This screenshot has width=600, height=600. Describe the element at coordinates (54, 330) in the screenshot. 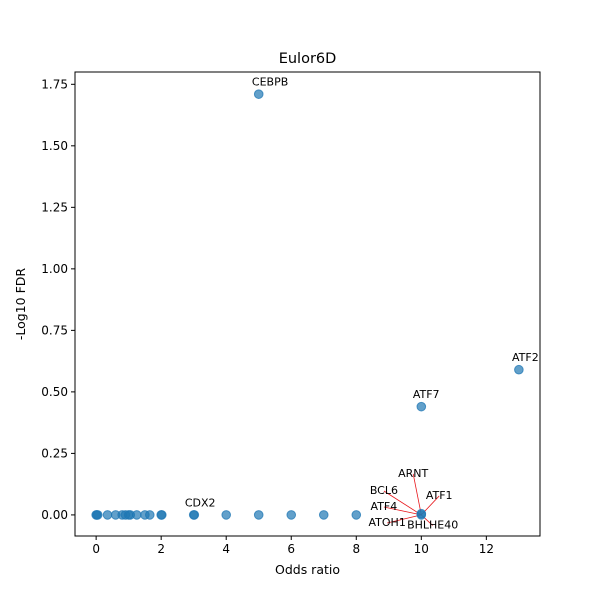

I see `y-tick-label: 0.75` at that location.